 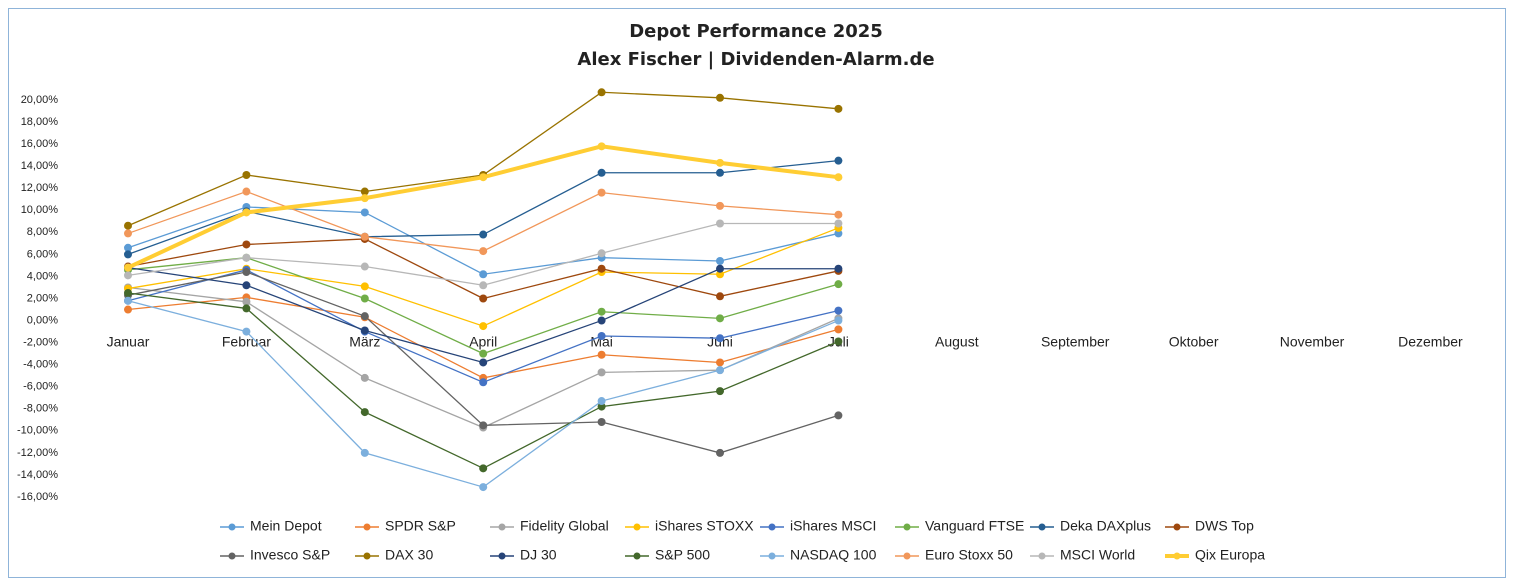 What do you see at coordinates (37, 497) in the screenshot?
I see `y-tick-label: -16,00%` at bounding box center [37, 497].